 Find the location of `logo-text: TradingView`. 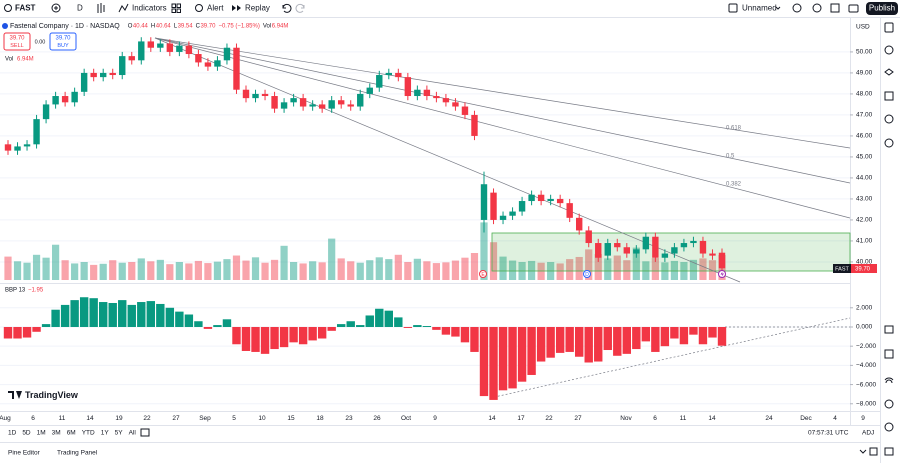

logo-text: TradingView is located at coordinates (52, 395).